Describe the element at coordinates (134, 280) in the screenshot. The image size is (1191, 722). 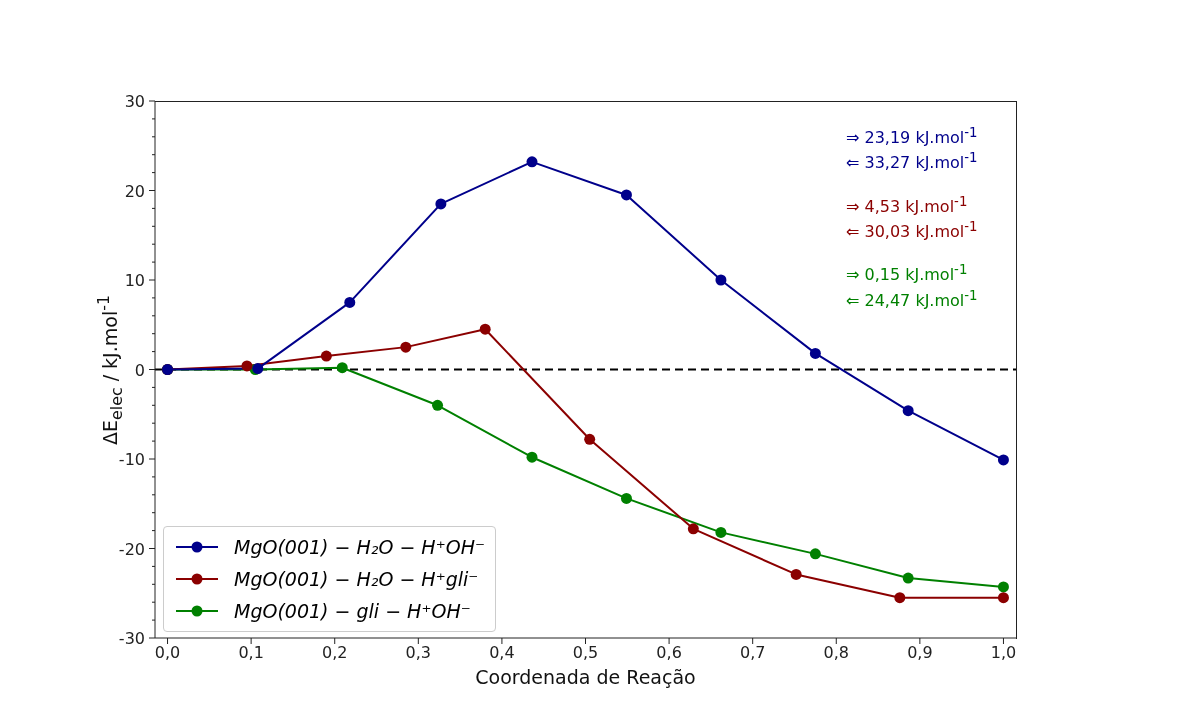
I see `y-tick-label: 10` at that location.